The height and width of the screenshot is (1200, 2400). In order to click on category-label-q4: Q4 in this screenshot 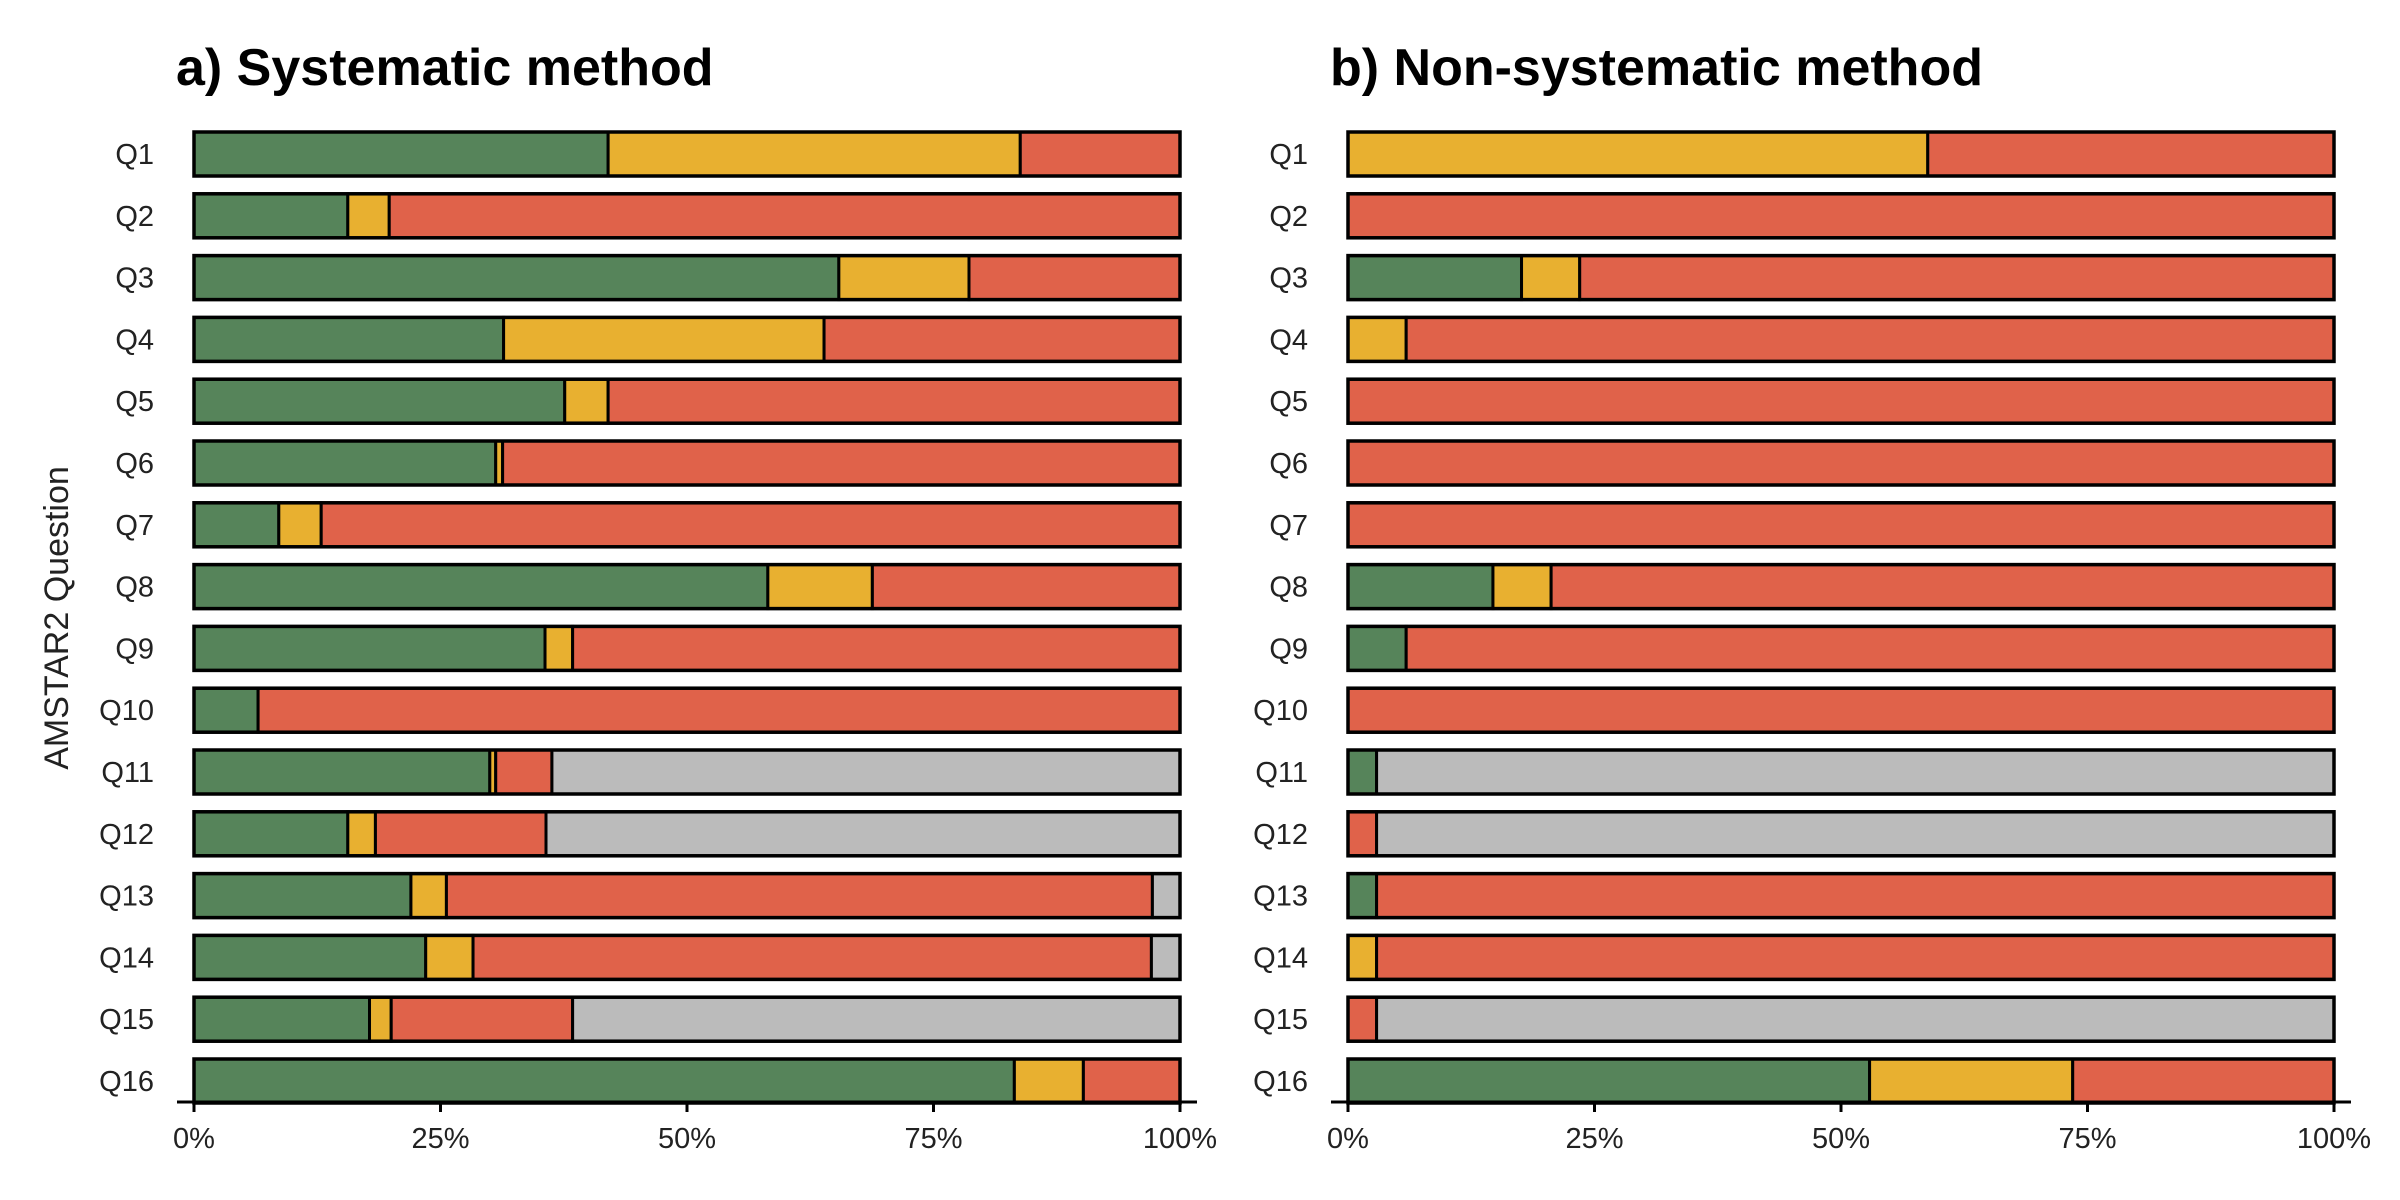, I will do `click(1288, 340)`.